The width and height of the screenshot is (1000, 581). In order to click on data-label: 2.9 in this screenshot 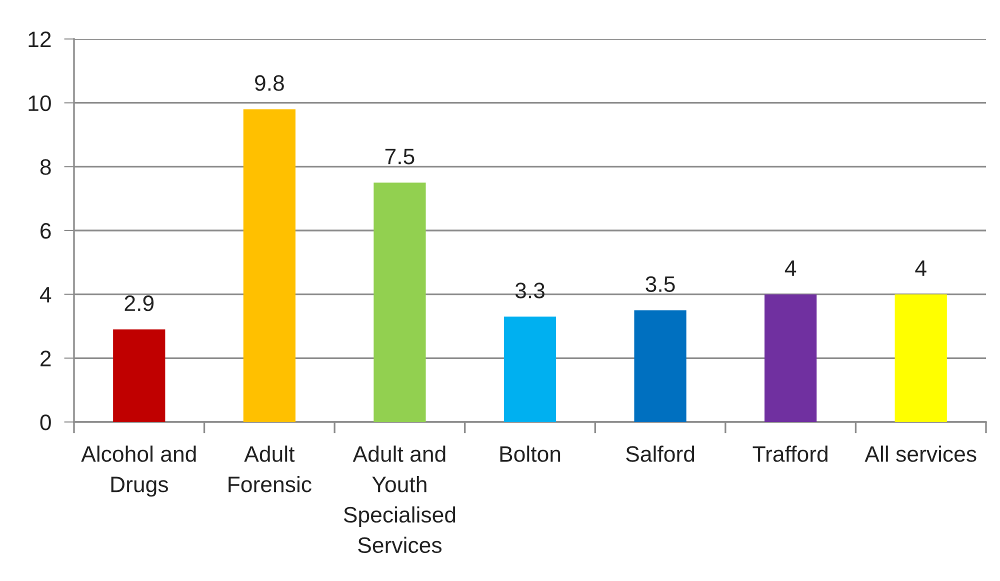, I will do `click(139, 303)`.